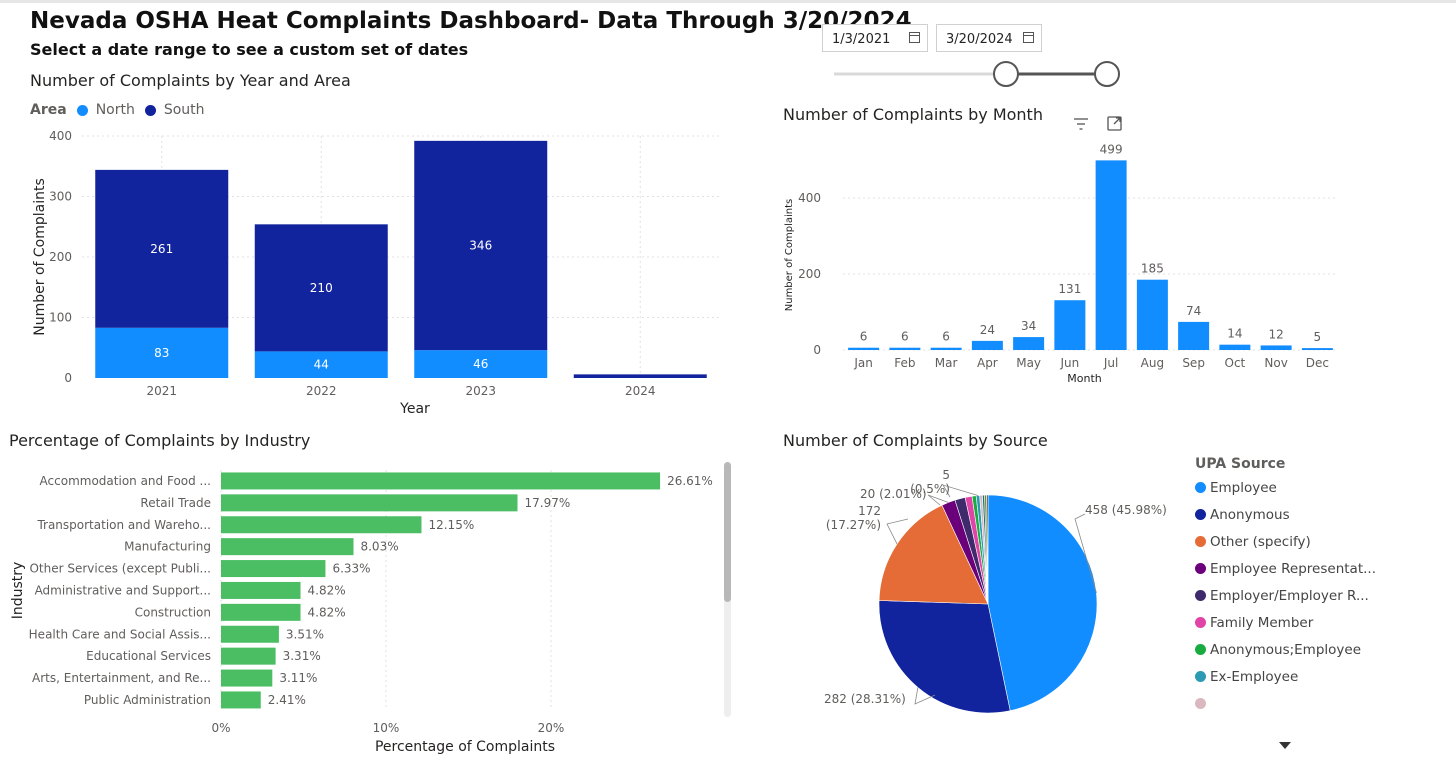  What do you see at coordinates (1235, 347) in the screenshot?
I see `bar-oct` at bounding box center [1235, 347].